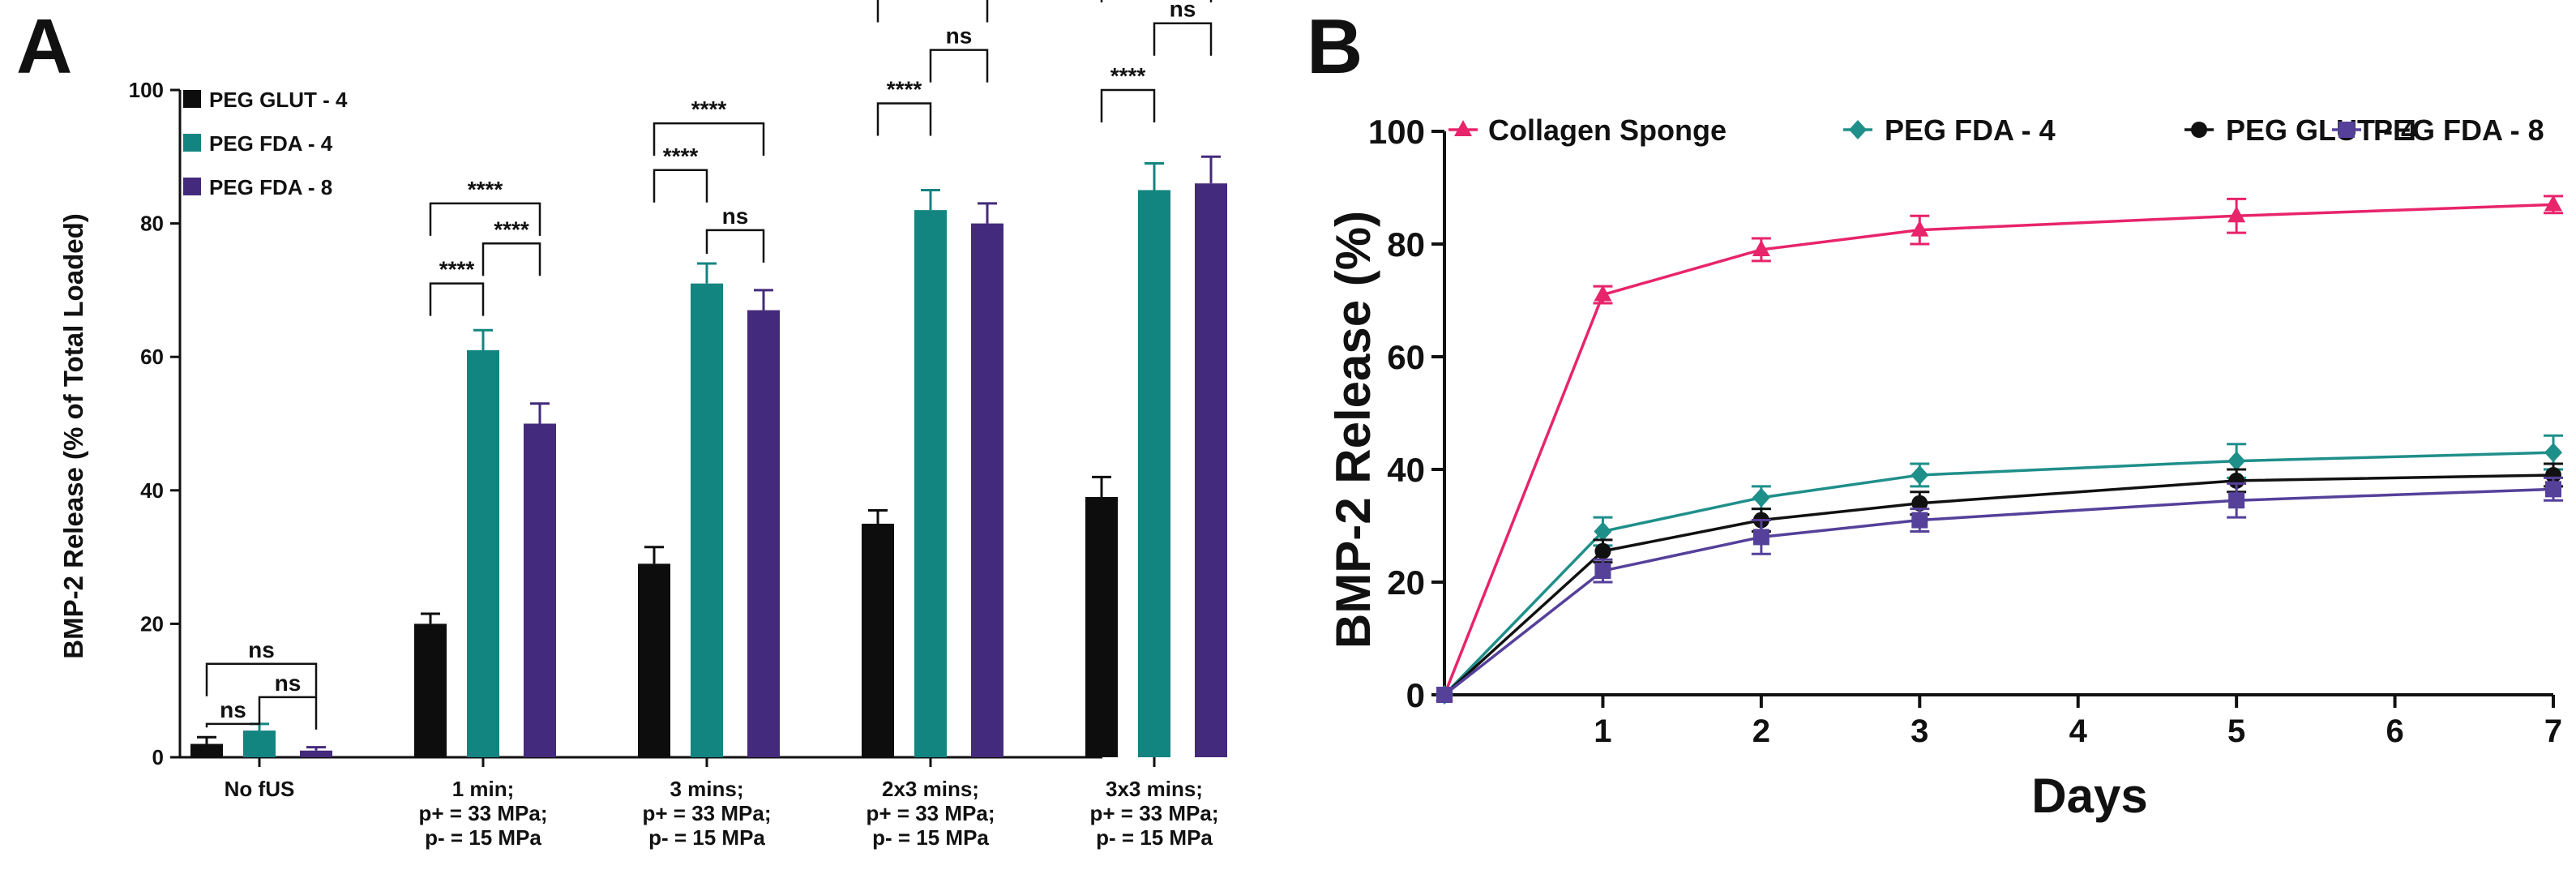 This screenshot has height=874, width=2576. Describe the element at coordinates (1406, 470) in the screenshot. I see `line-chart-y-tick-label: 40` at that location.